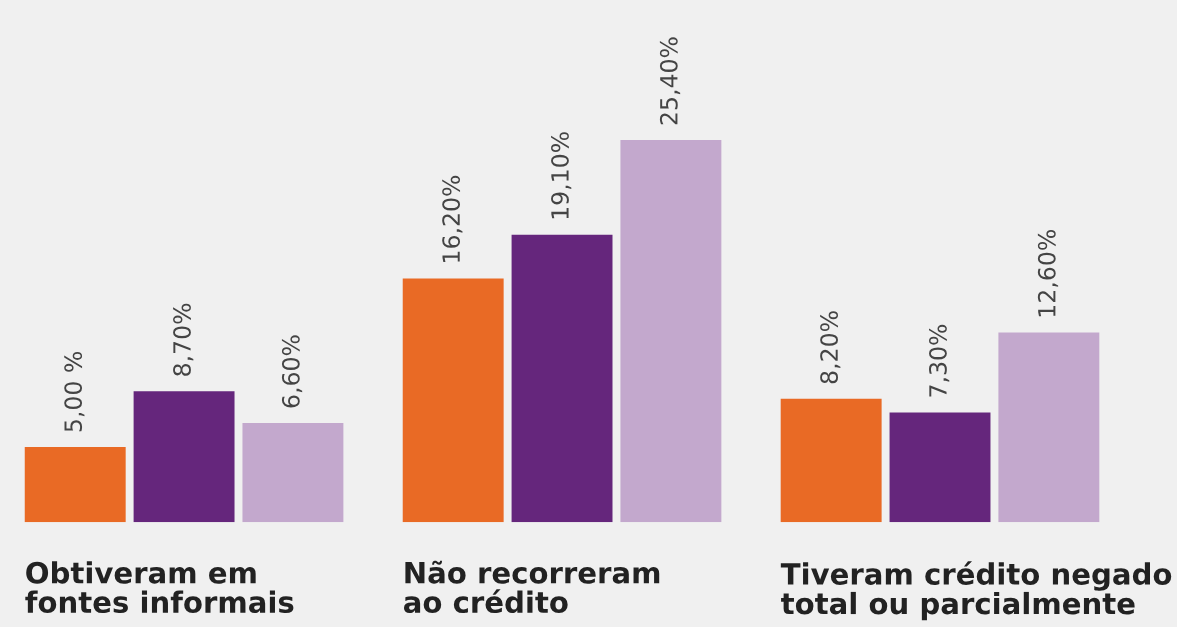 This screenshot has width=1177, height=627. What do you see at coordinates (939, 360) in the screenshot?
I see `data-label: 7,30%` at bounding box center [939, 360].